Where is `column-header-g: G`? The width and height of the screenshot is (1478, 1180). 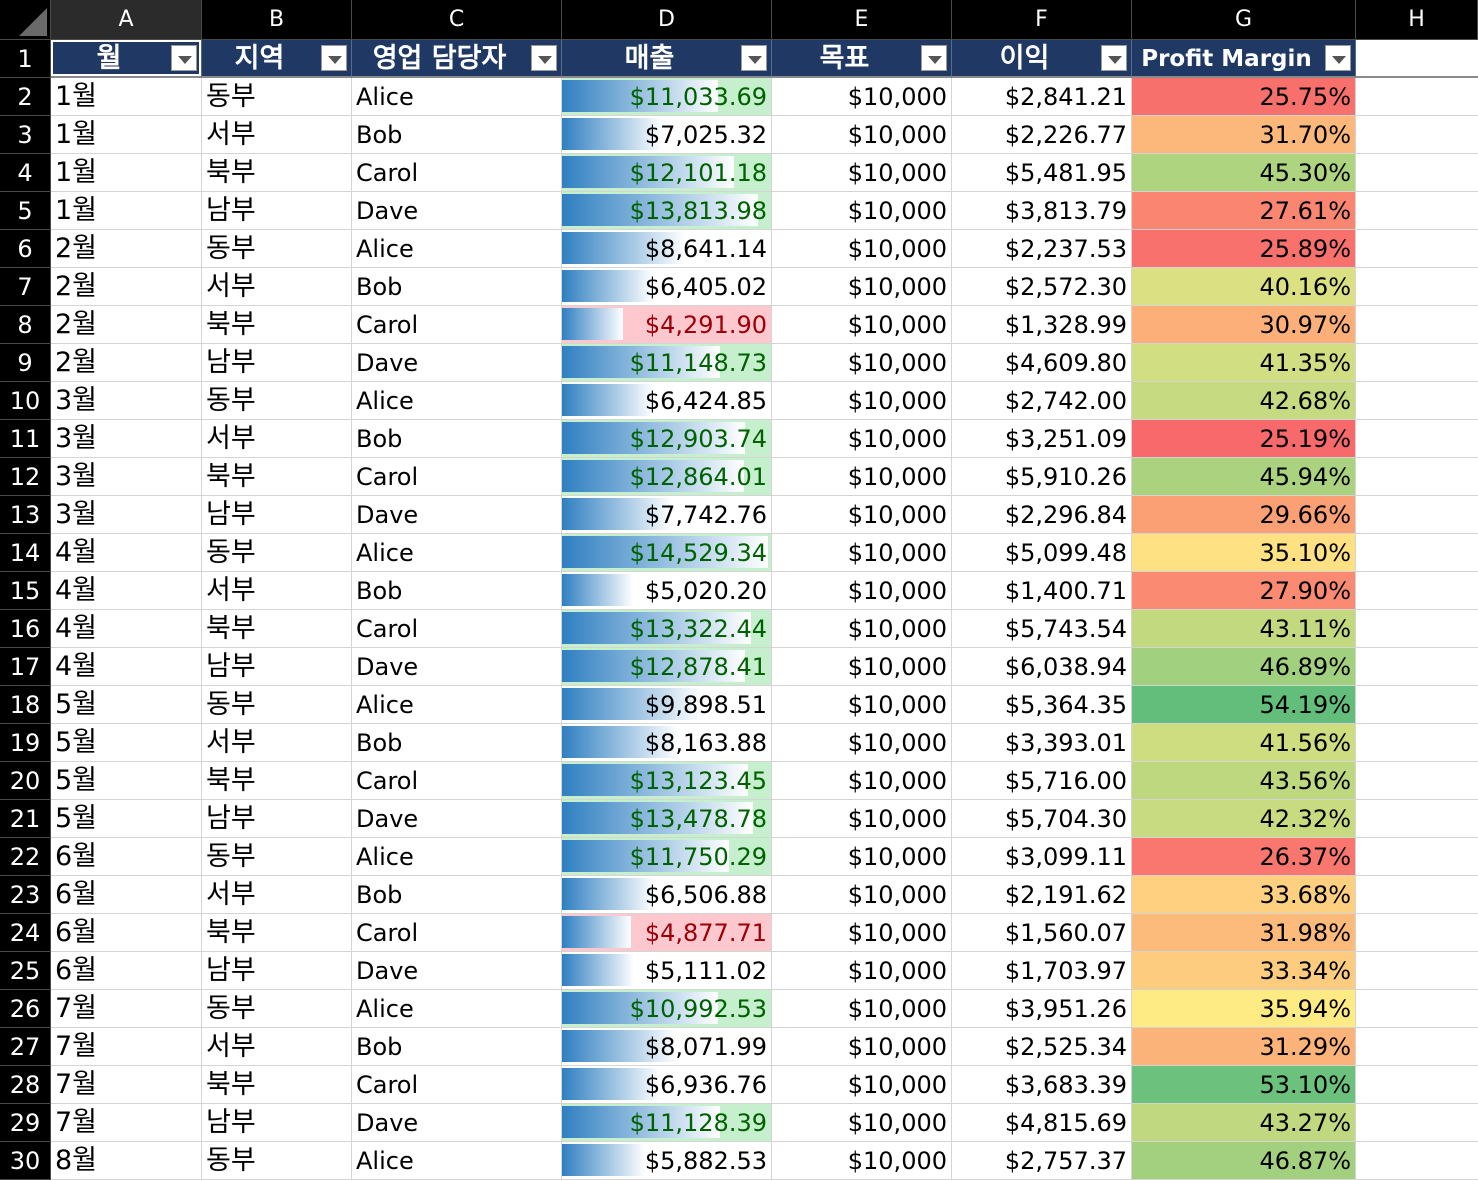 column-header-g: G is located at coordinates (1244, 20).